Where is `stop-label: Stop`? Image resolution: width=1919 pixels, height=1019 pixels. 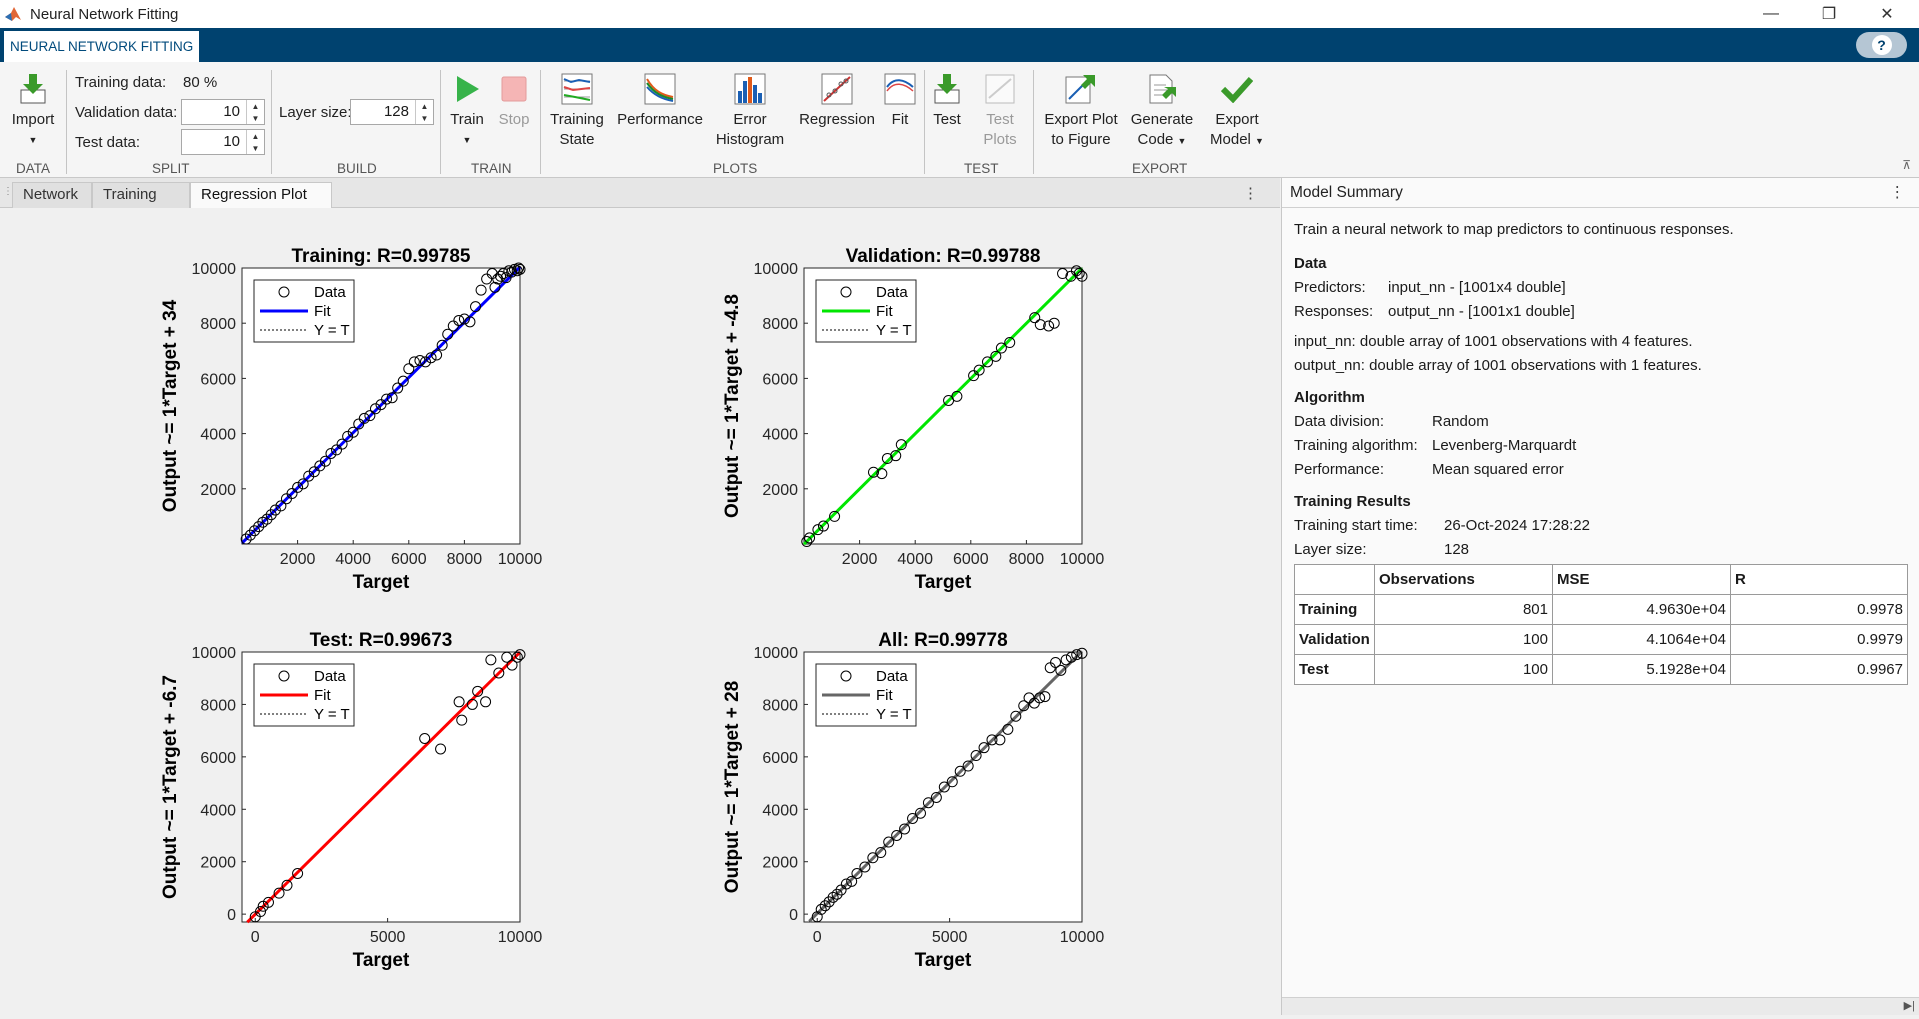 stop-label: Stop is located at coordinates (514, 120).